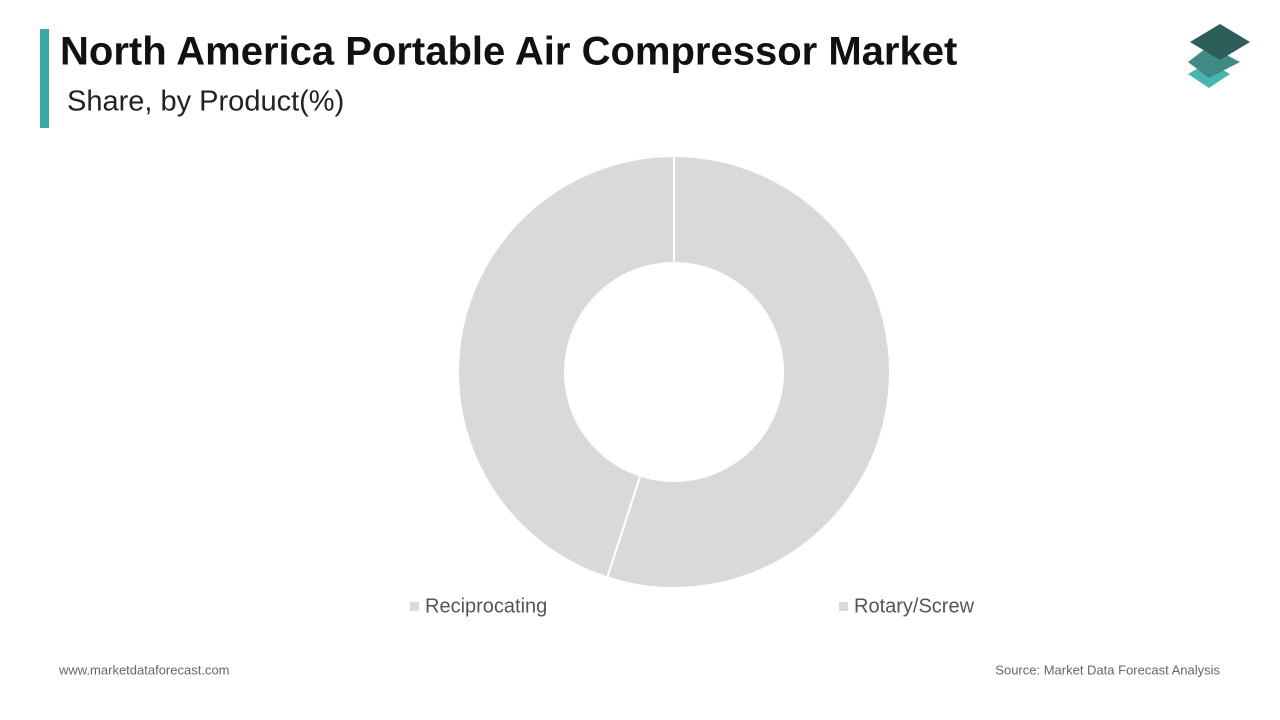  Describe the element at coordinates (914, 606) in the screenshot. I see `legend-label: Rotary/Screw` at that location.